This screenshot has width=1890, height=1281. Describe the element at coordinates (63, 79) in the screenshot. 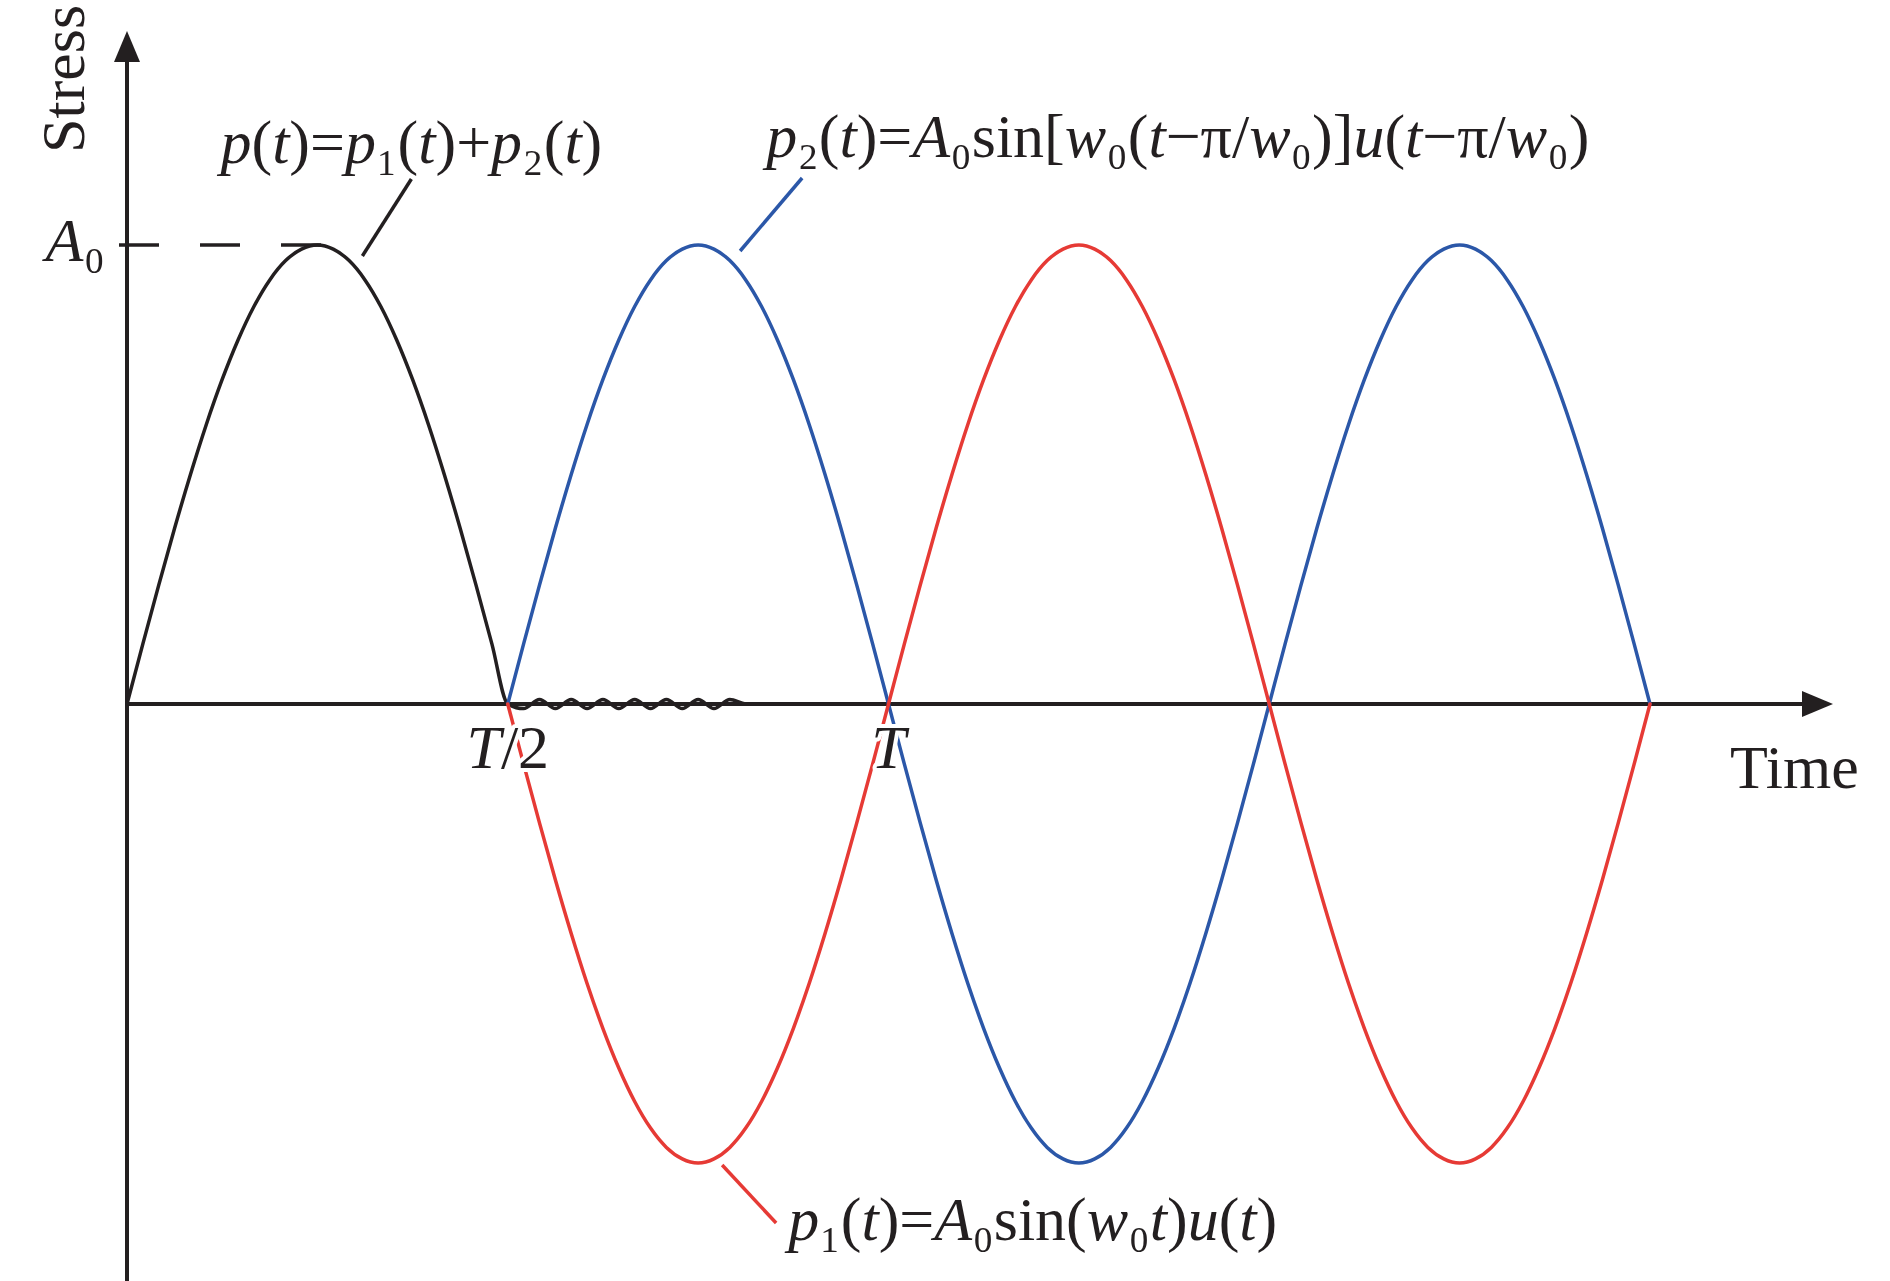

I see `y-axis-title: Stress` at that location.